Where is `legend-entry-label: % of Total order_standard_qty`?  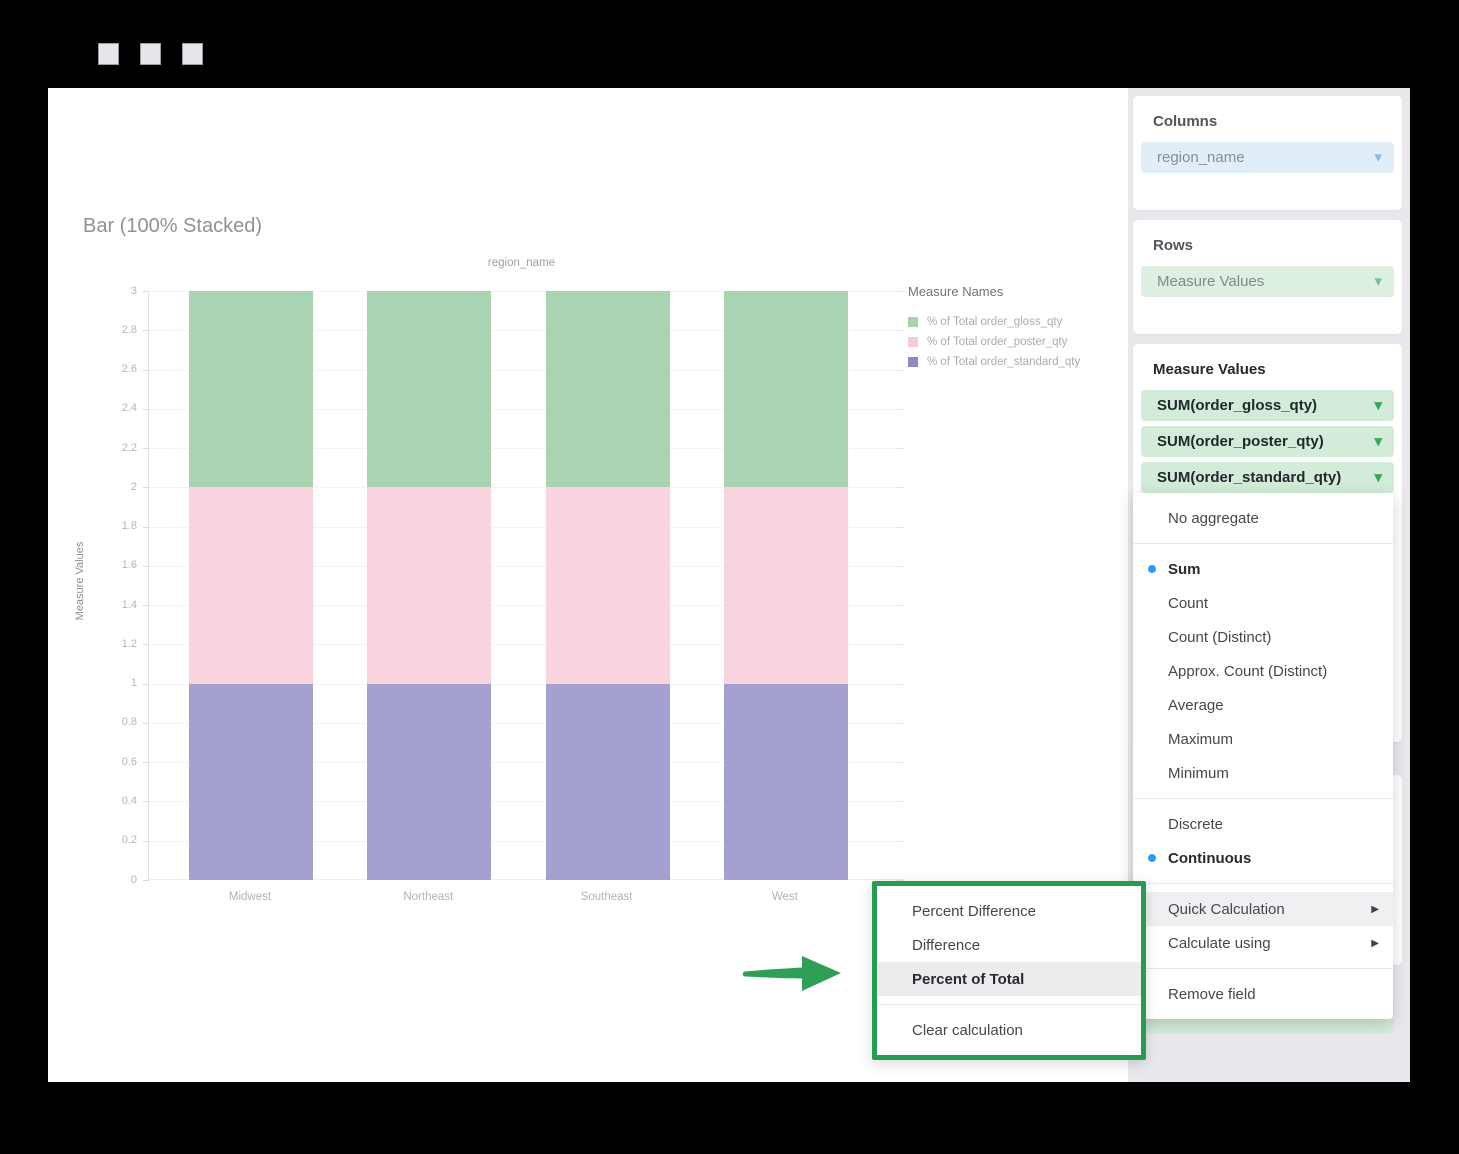
legend-entry-label: % of Total order_standard_qty is located at coordinates (1004, 362).